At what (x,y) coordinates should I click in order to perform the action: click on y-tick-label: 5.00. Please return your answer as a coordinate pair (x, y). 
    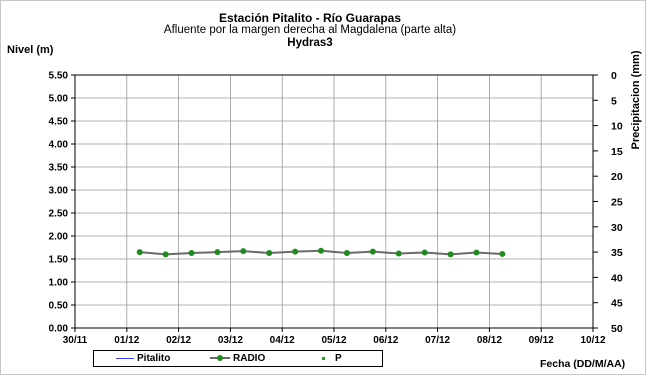
    Looking at the image, I should click on (59, 99).